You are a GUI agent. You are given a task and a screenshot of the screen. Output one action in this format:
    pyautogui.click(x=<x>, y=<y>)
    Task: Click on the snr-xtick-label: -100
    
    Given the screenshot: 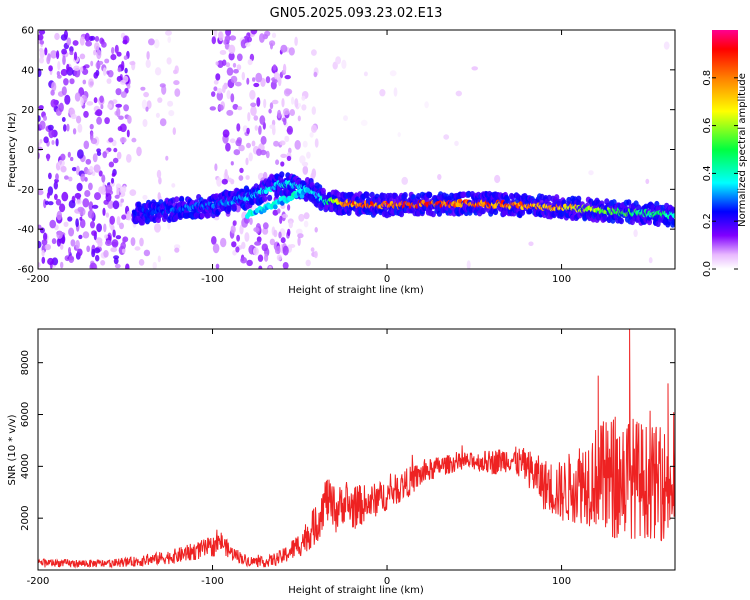 What is the action you would take?
    pyautogui.click(x=212, y=581)
    